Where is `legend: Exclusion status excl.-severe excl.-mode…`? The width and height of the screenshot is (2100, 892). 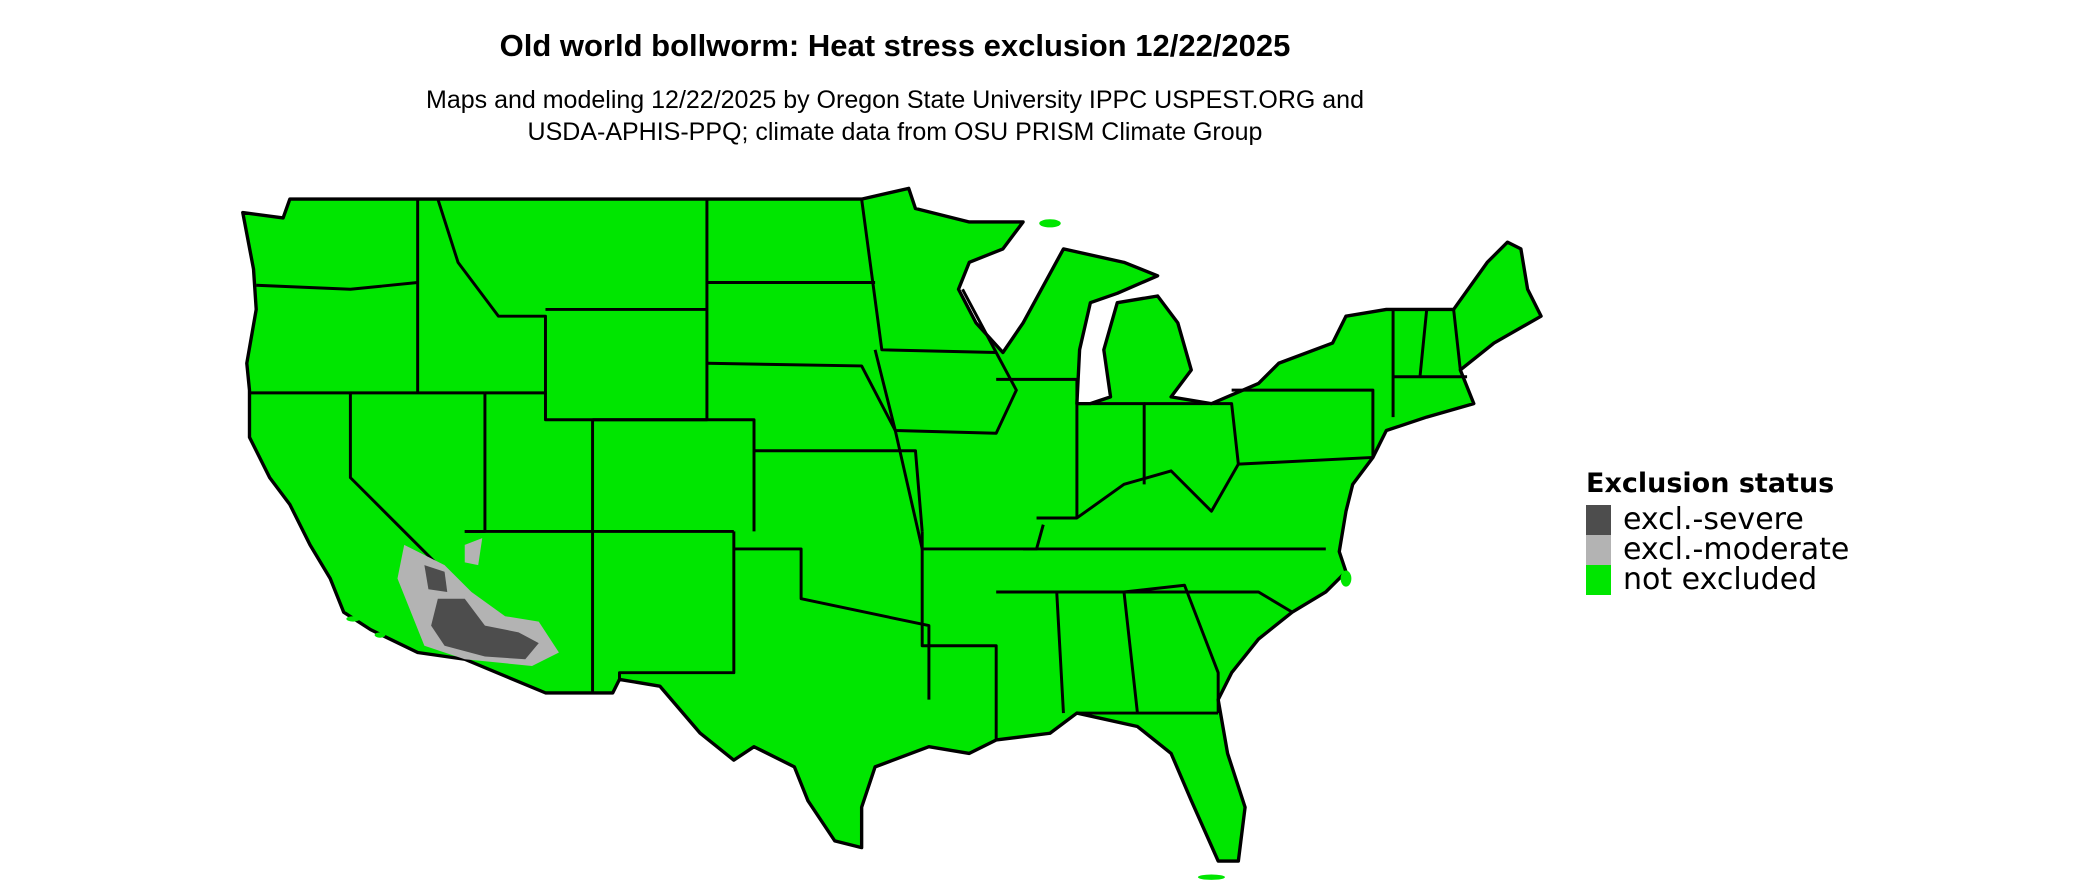 legend: Exclusion status excl.-severe excl.-mode… is located at coordinates (1717, 531).